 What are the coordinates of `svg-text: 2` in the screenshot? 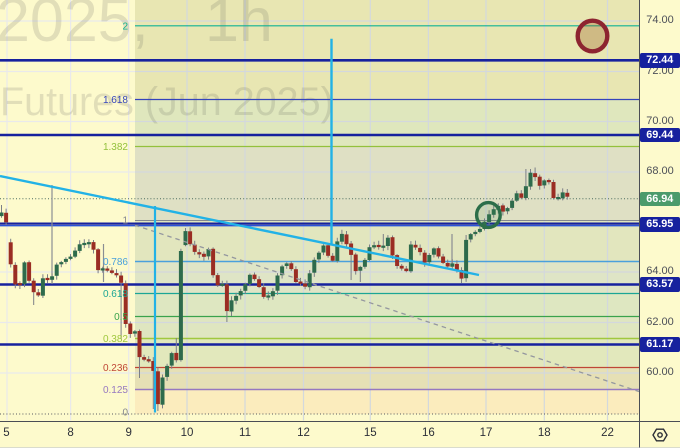 It's located at (125, 26).